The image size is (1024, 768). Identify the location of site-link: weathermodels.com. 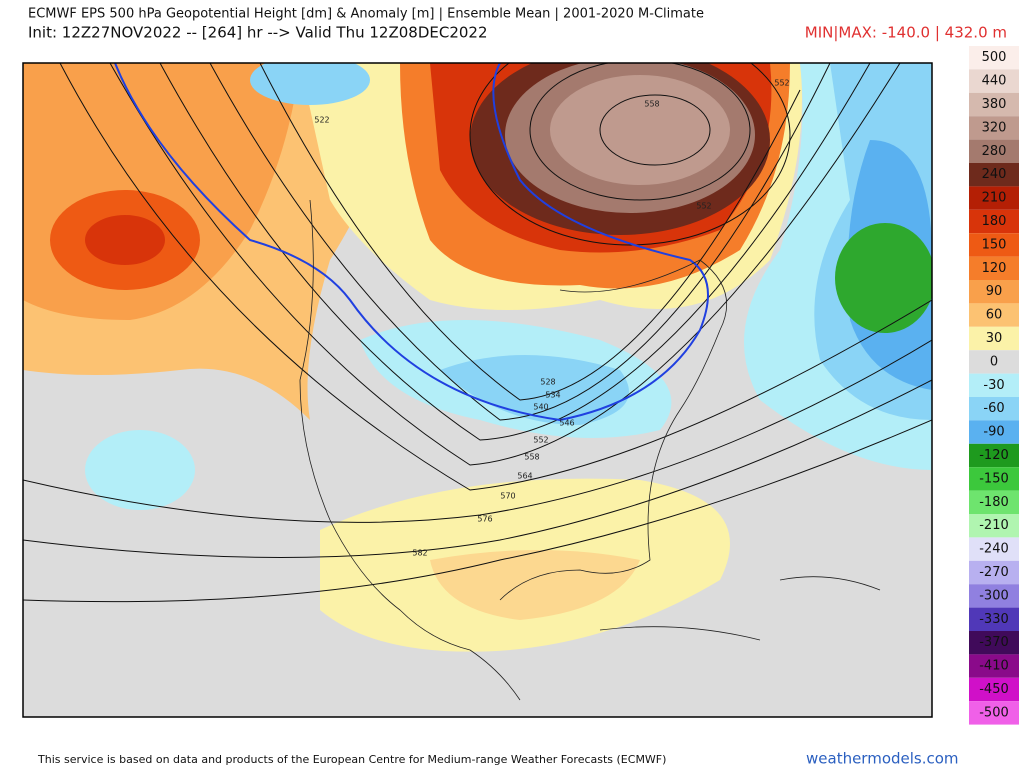
(882, 759).